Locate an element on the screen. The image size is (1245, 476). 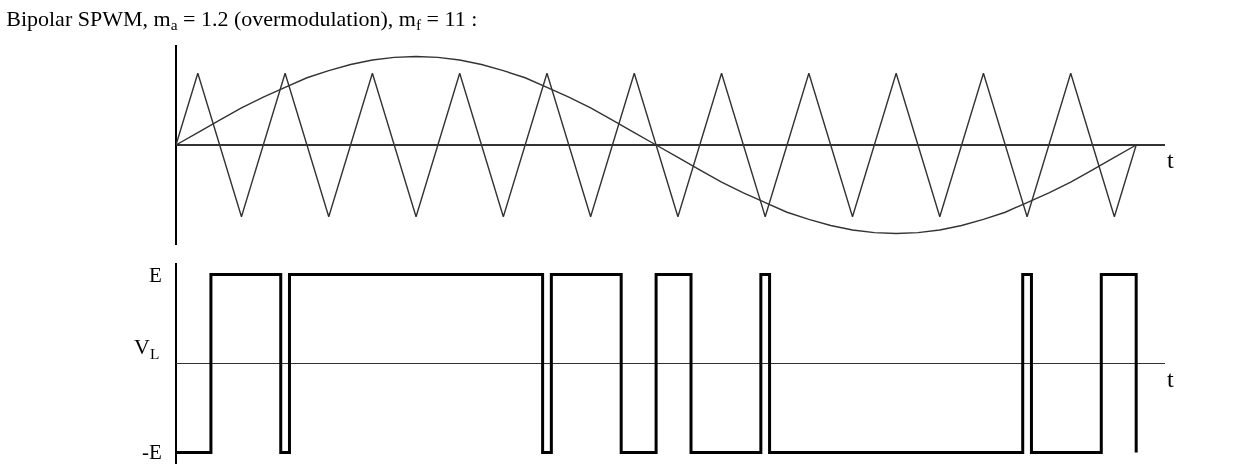
y-axis-title: V$_{L}$ is located at coordinates (147, 348).